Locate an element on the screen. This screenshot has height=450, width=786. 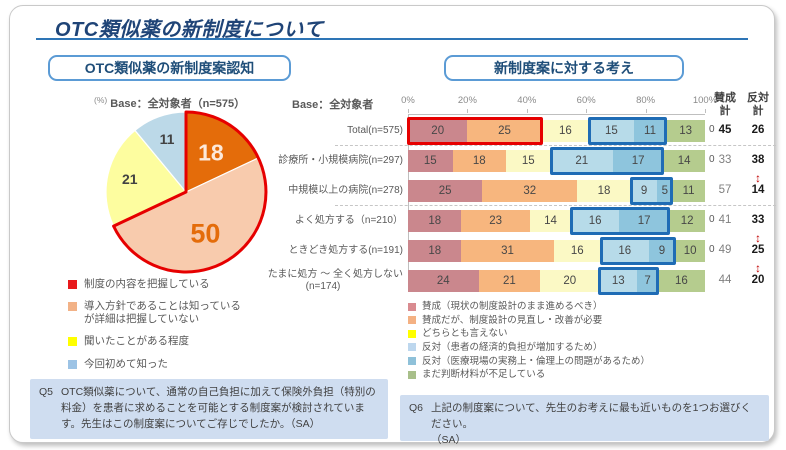
axis-tick-label: 20% is located at coordinates (467, 100).